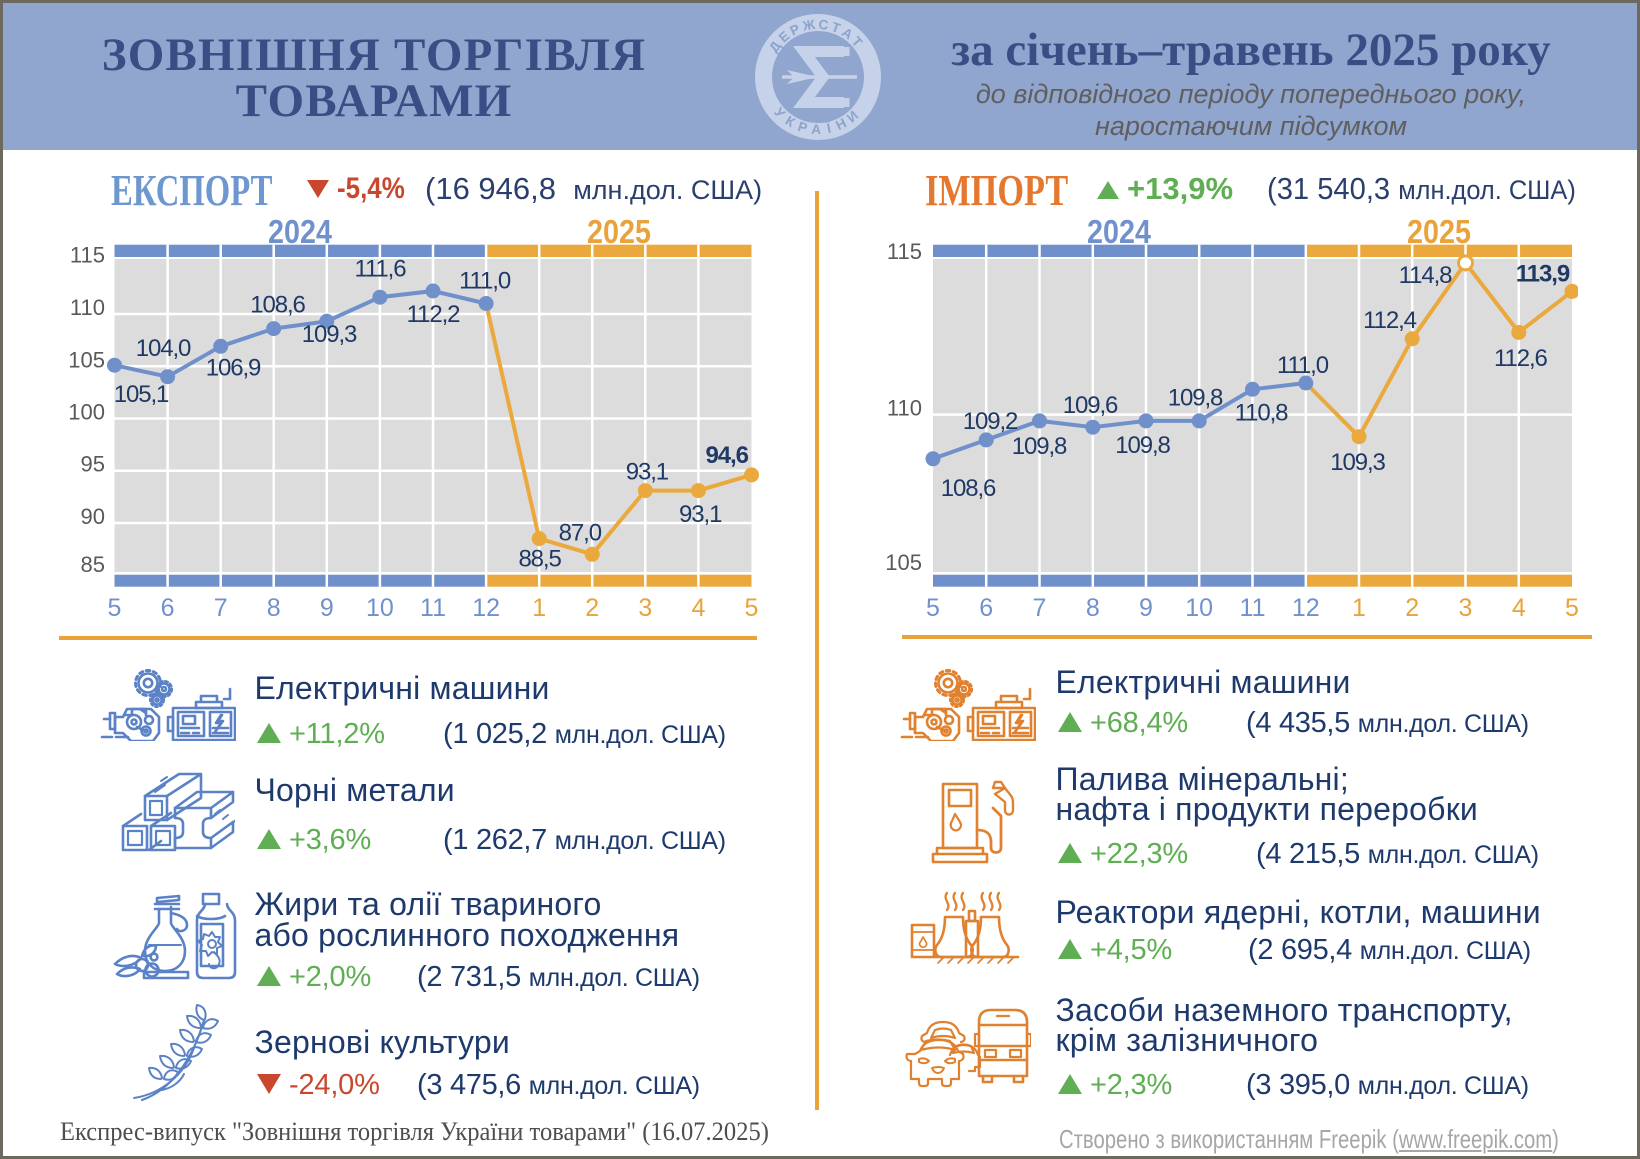 The image size is (1640, 1159). Describe the element at coordinates (93, 464) in the screenshot. I see `svg-text: 95` at that location.